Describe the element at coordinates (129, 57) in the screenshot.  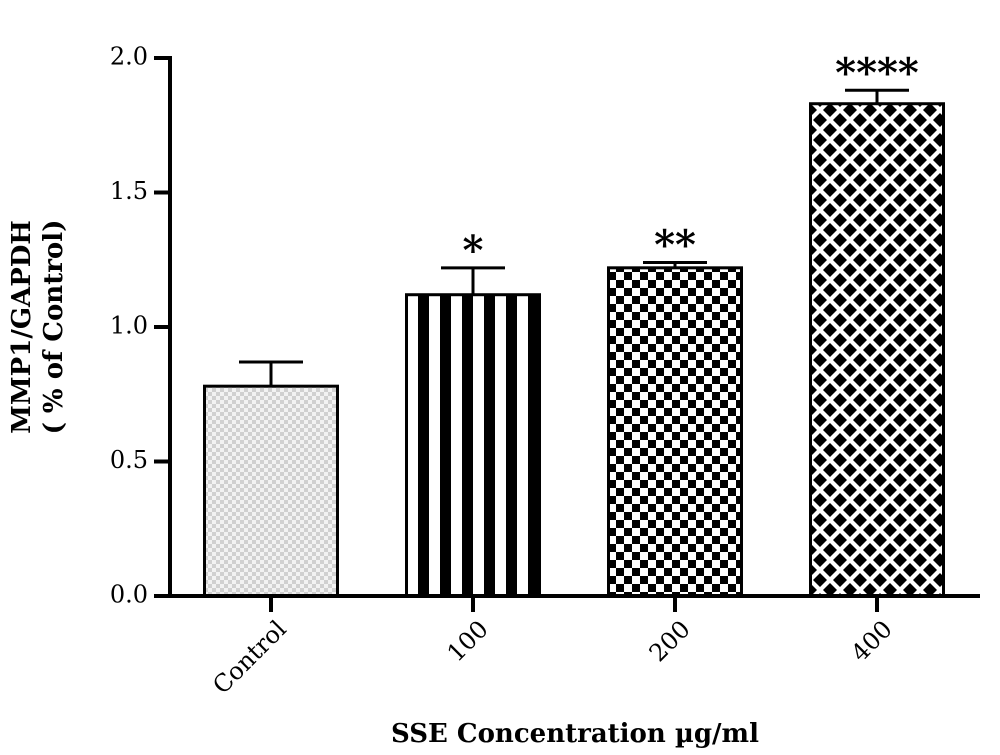
I see `y-tick-label: 2.0` at that location.